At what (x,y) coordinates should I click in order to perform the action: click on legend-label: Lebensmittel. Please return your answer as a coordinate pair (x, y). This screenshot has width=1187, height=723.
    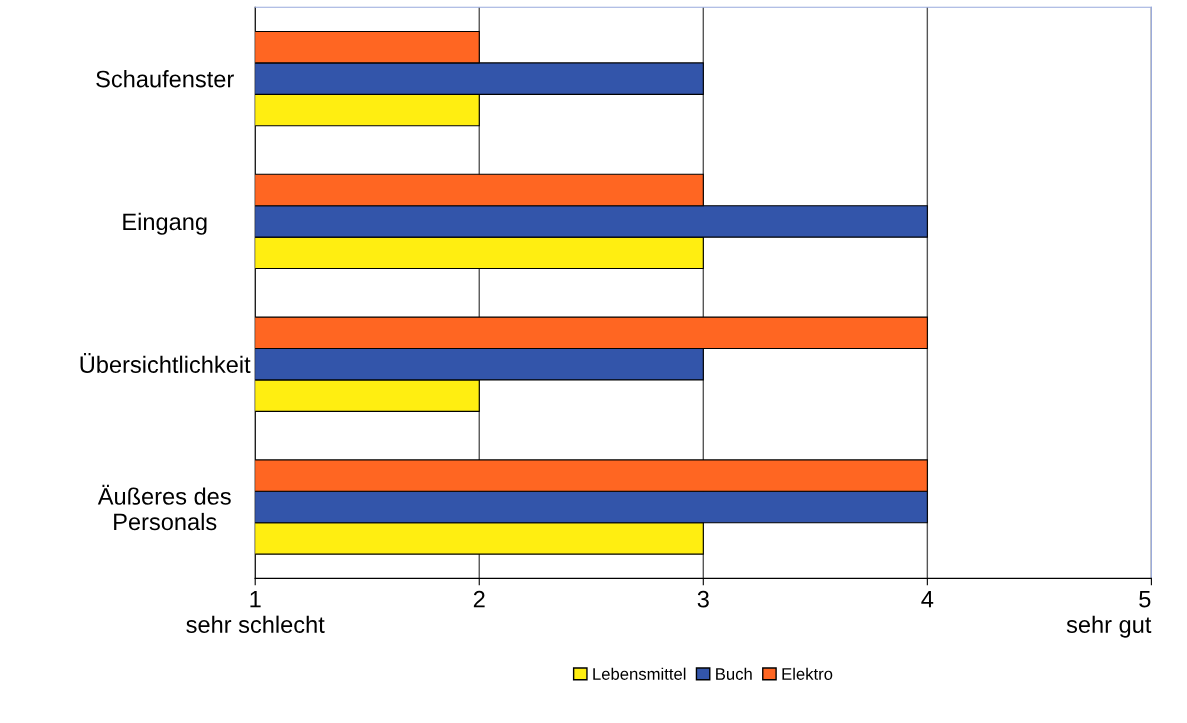
    Looking at the image, I should click on (639, 673).